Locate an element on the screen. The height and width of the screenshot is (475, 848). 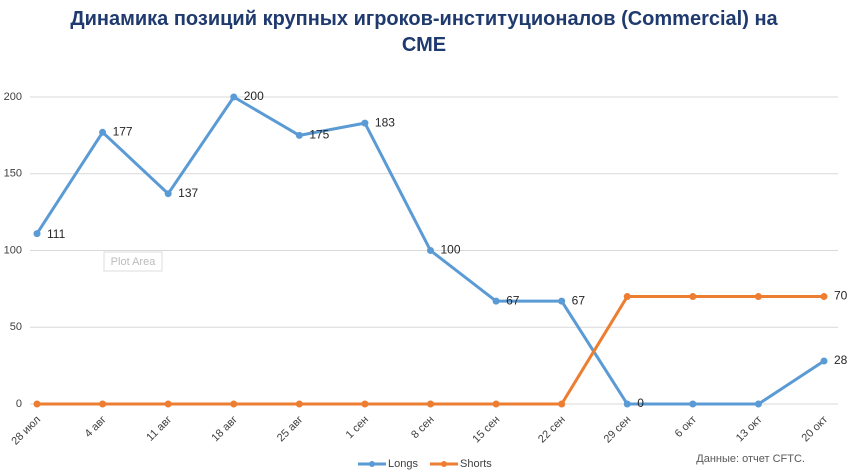
y-tick-label: 200 is located at coordinates (13, 97).